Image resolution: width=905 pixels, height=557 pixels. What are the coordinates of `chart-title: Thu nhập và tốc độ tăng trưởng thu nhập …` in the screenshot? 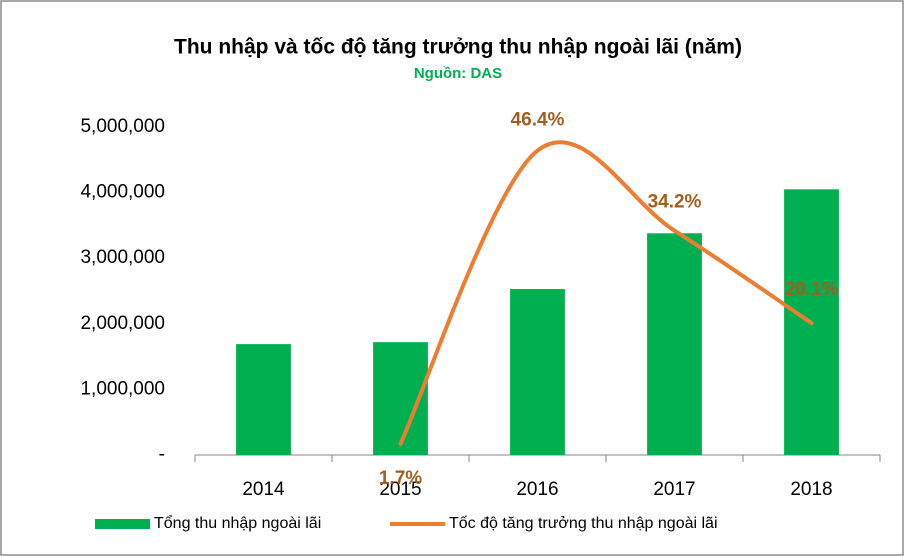 It's located at (458, 47).